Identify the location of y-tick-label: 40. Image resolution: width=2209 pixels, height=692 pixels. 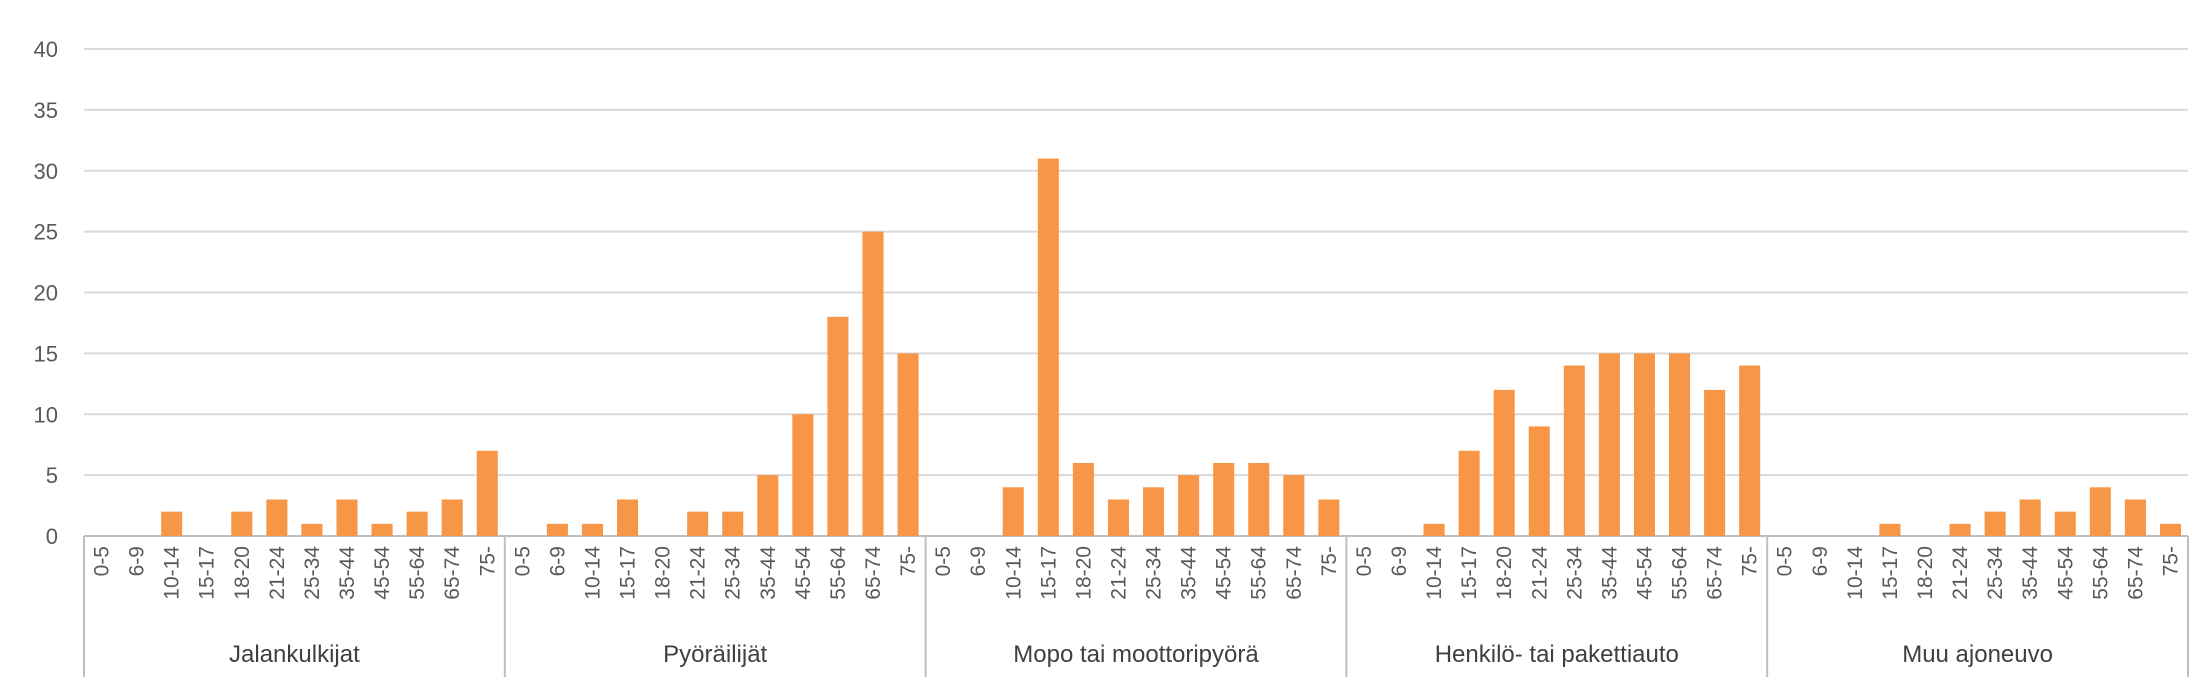
(46, 49).